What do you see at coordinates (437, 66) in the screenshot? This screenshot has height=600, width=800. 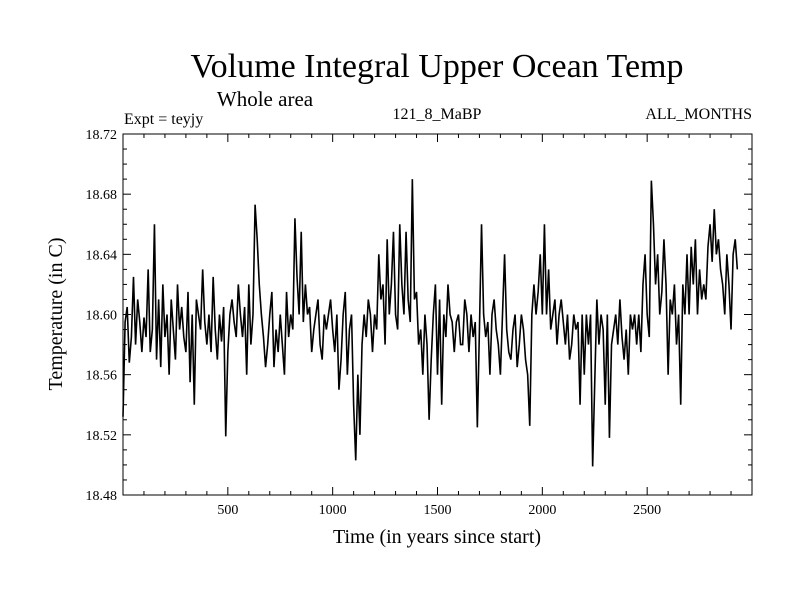 I see `chart-title: Volume Integral Upper Ocean Temp` at bounding box center [437, 66].